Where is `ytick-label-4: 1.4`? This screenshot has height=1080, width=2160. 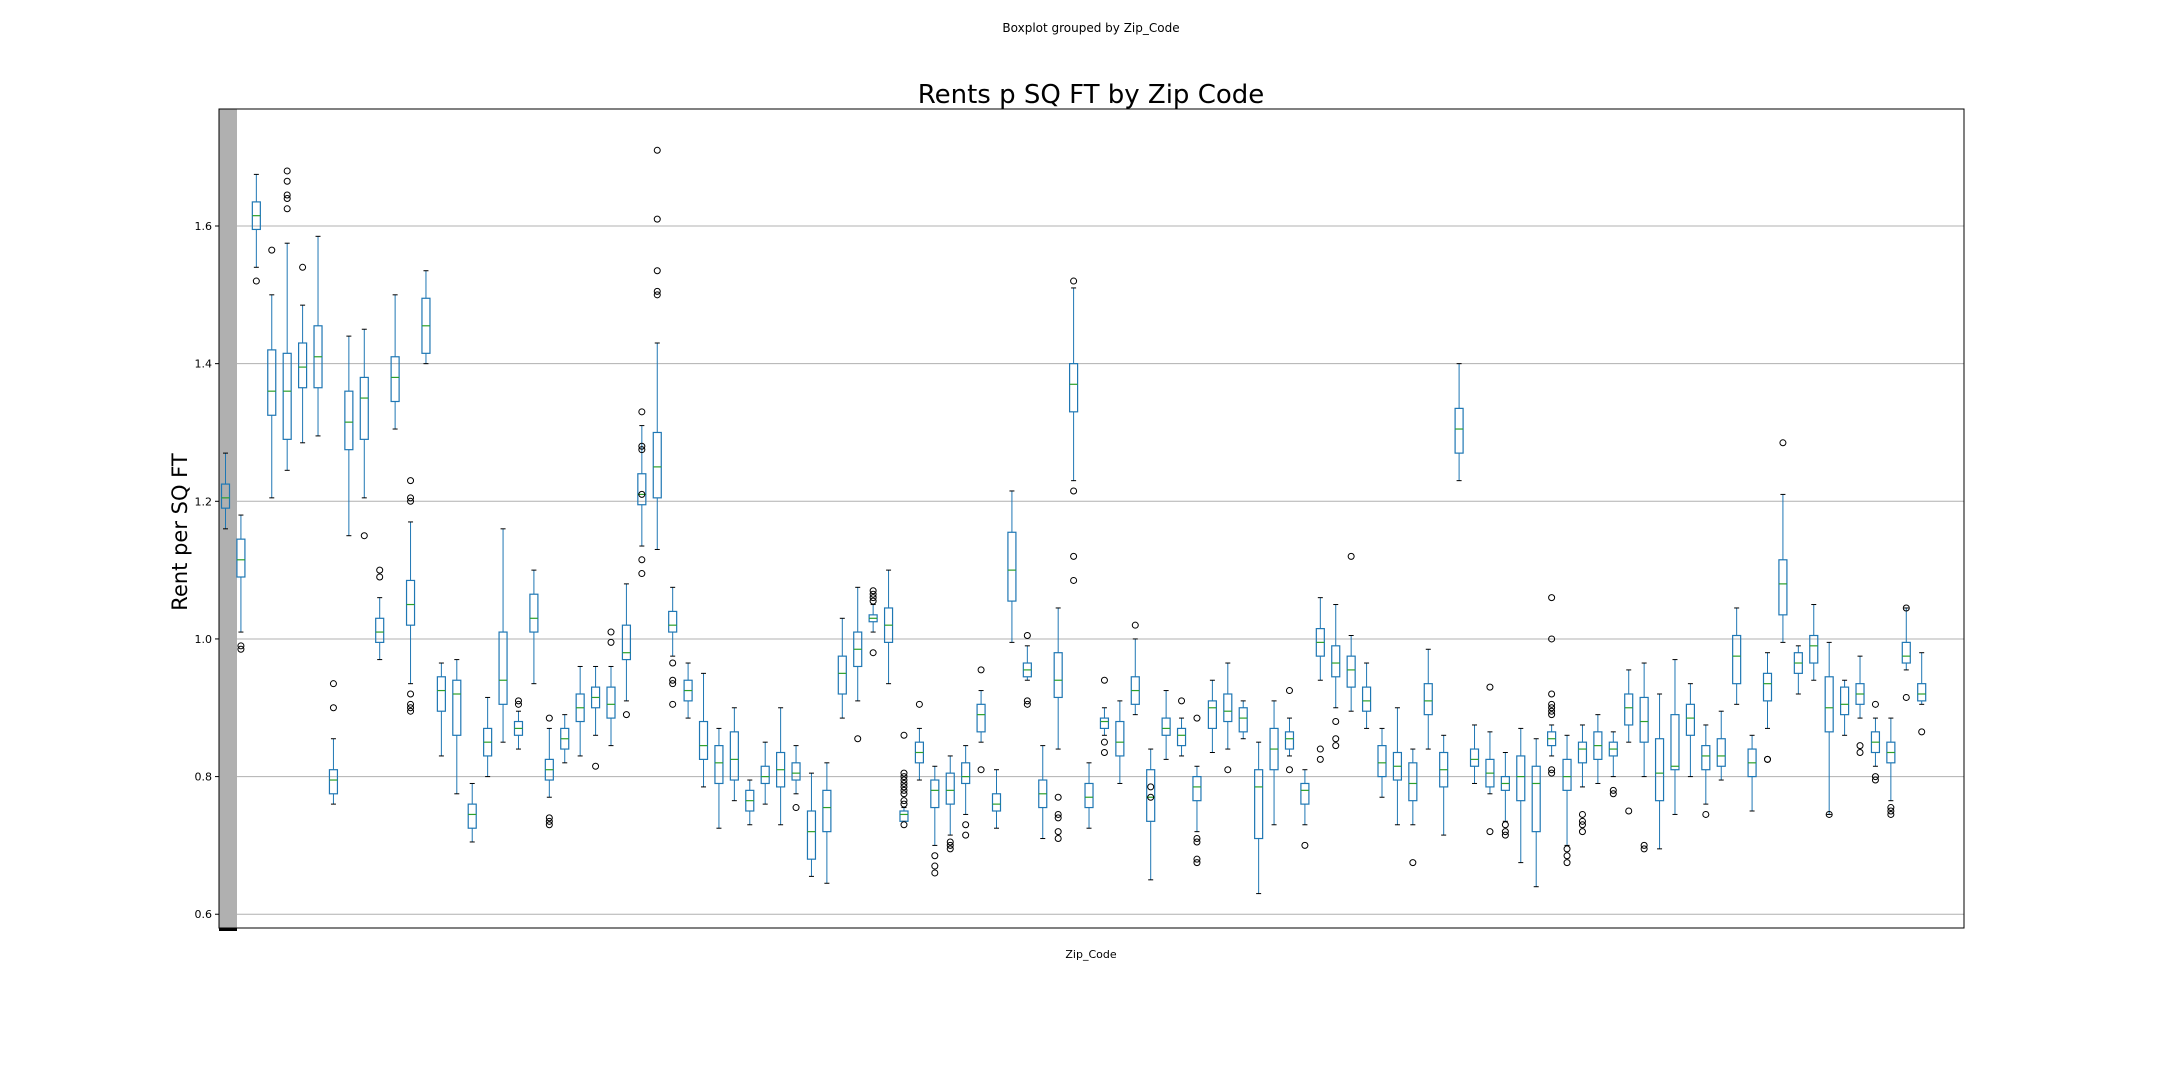
ytick-label-4: 1.4 is located at coordinates (204, 364).